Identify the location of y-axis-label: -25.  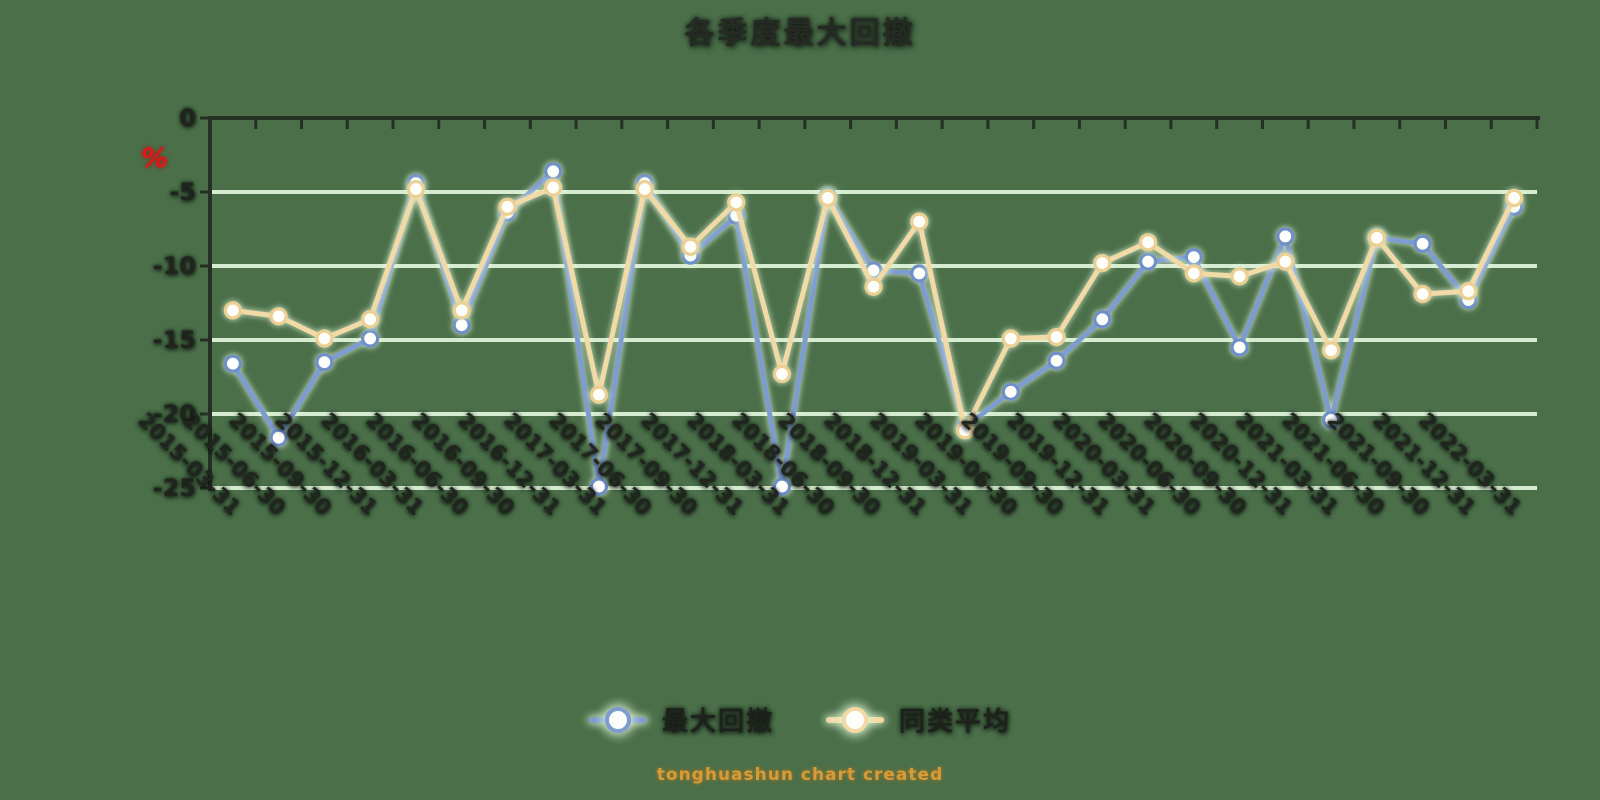
(174, 488).